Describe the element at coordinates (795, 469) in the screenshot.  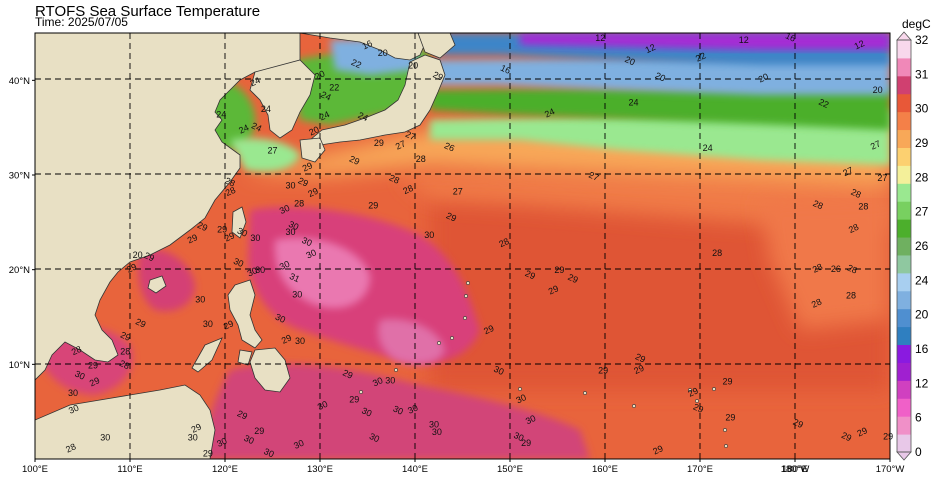
I see `lon-tick-label: 180°W` at that location.